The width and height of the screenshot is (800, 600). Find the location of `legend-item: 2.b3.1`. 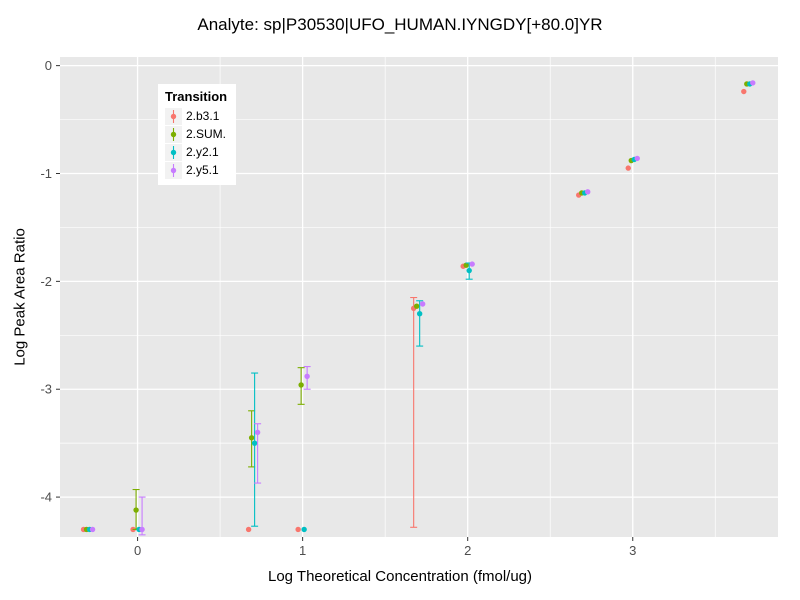

legend-item: 2.b3.1 is located at coordinates (196, 116).